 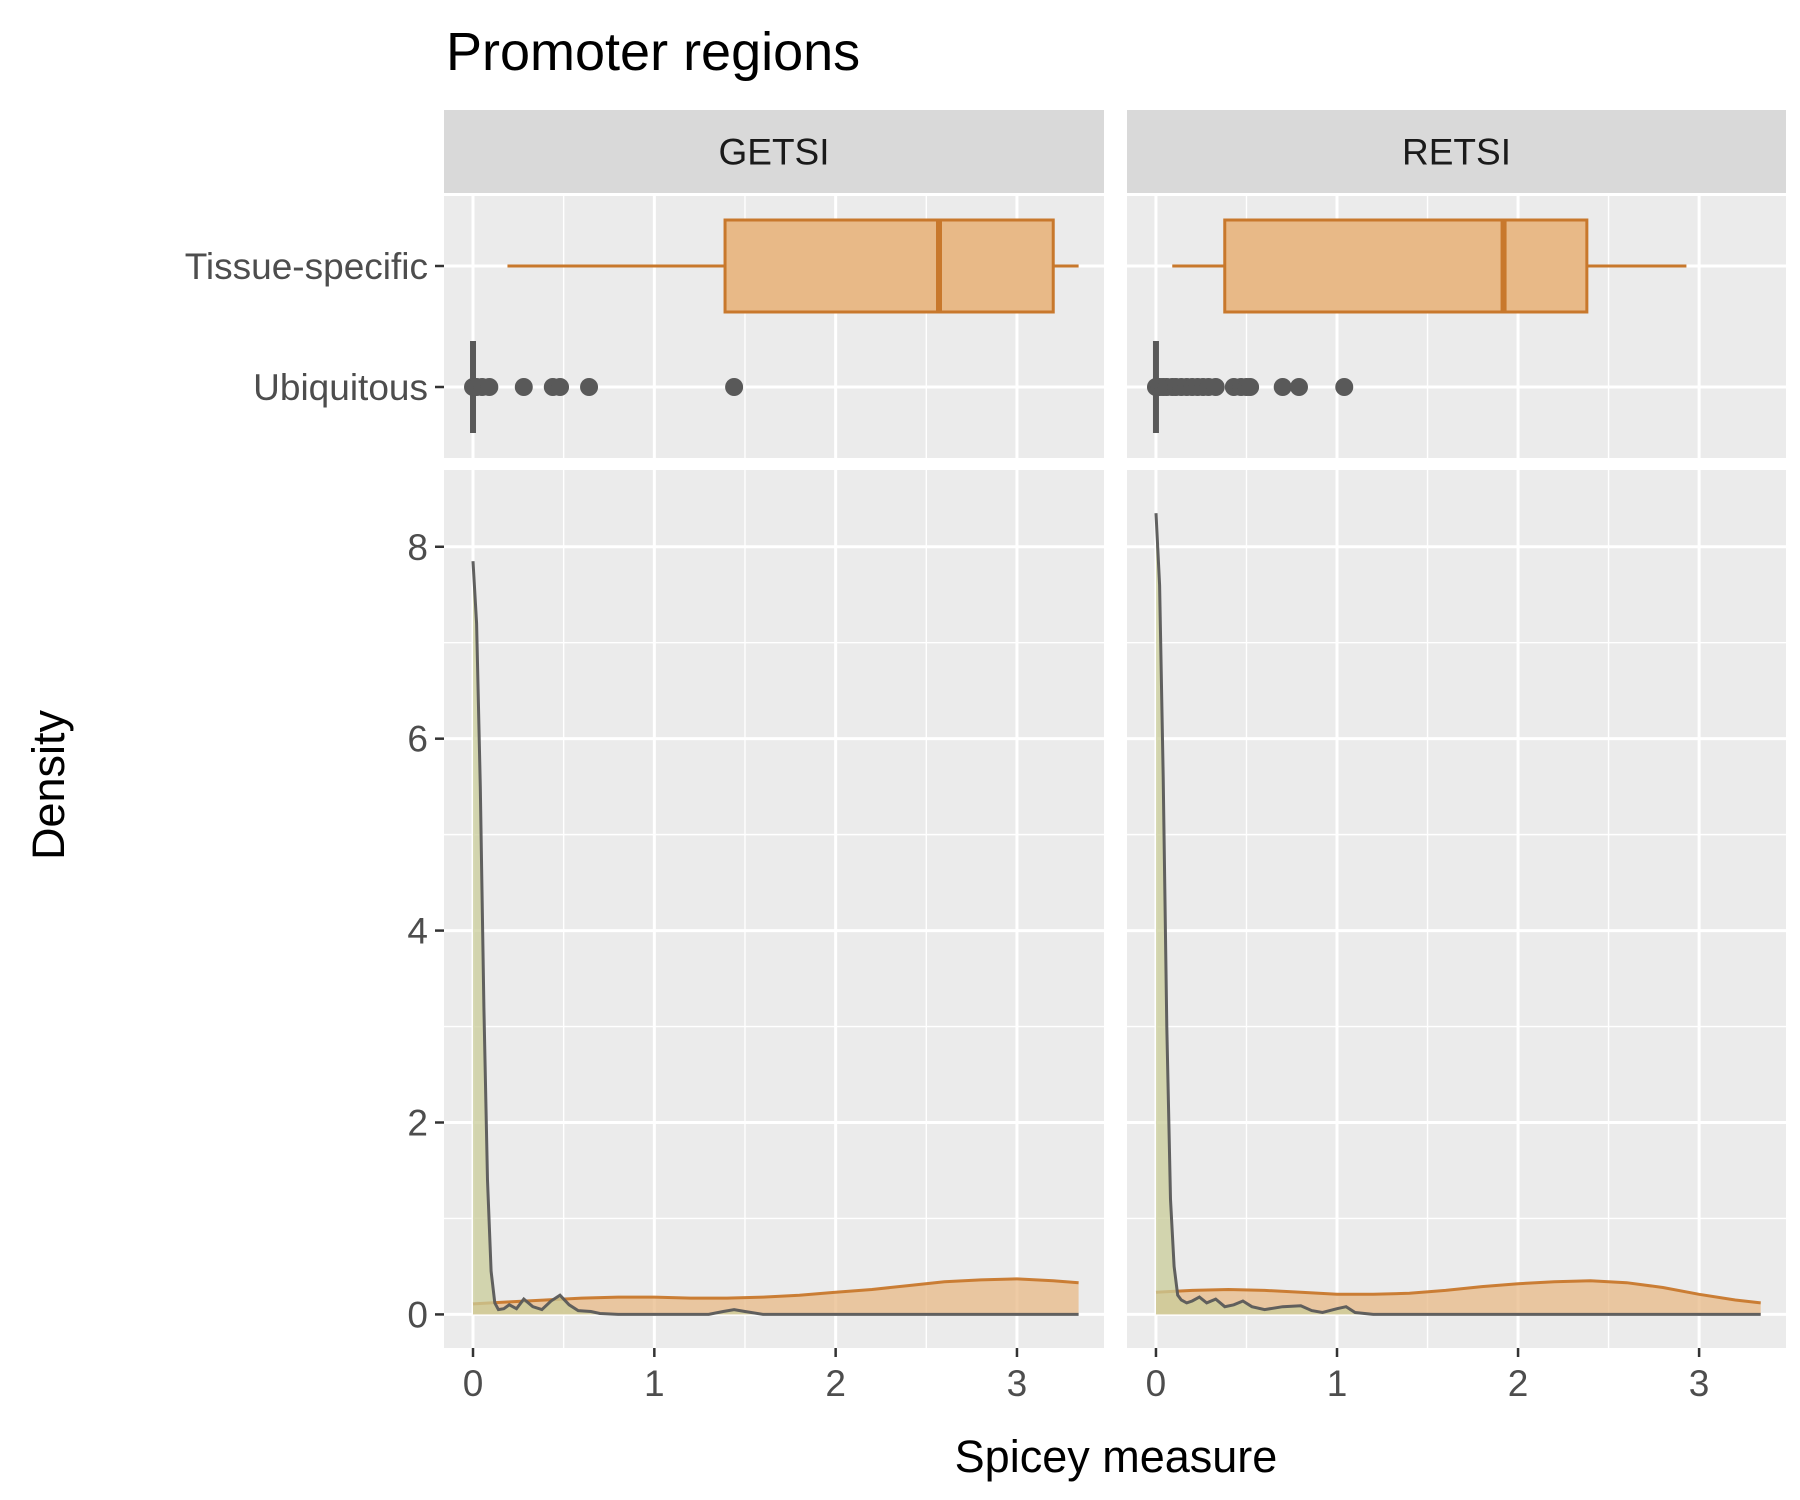 What do you see at coordinates (653, 52) in the screenshot?
I see `chart-title: Promoter regions` at bounding box center [653, 52].